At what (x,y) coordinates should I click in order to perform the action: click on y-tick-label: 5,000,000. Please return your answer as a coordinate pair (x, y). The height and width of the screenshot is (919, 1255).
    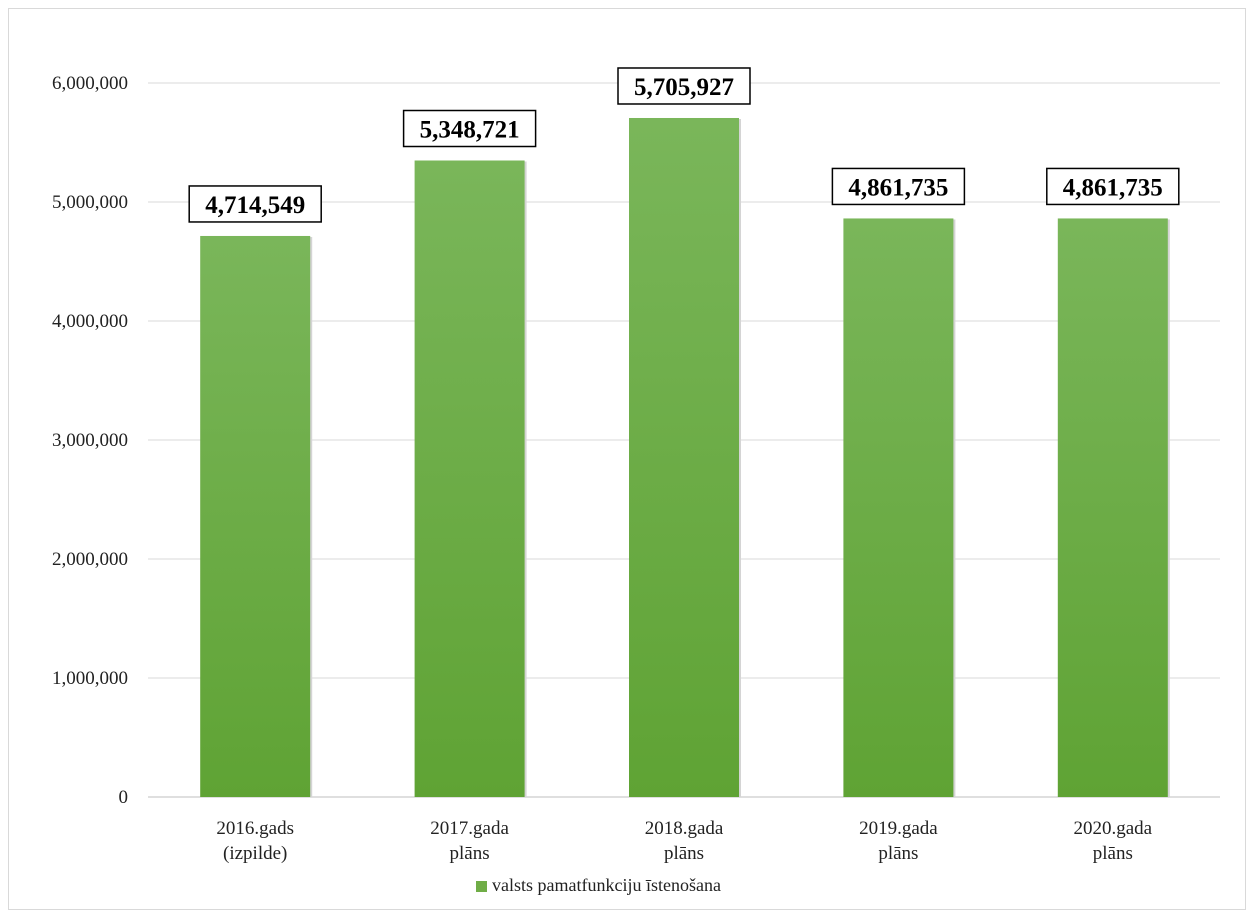
    Looking at the image, I should click on (90, 202).